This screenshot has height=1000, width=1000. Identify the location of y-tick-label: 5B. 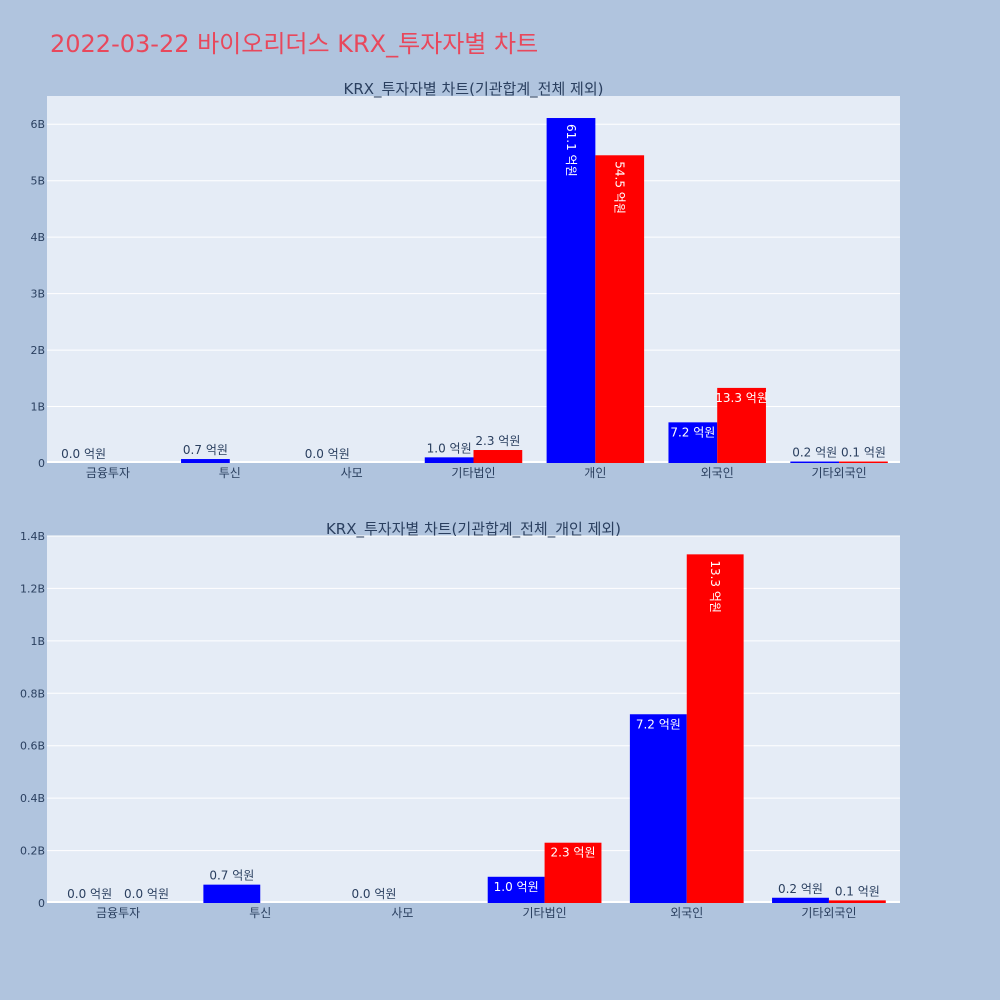
(37, 181).